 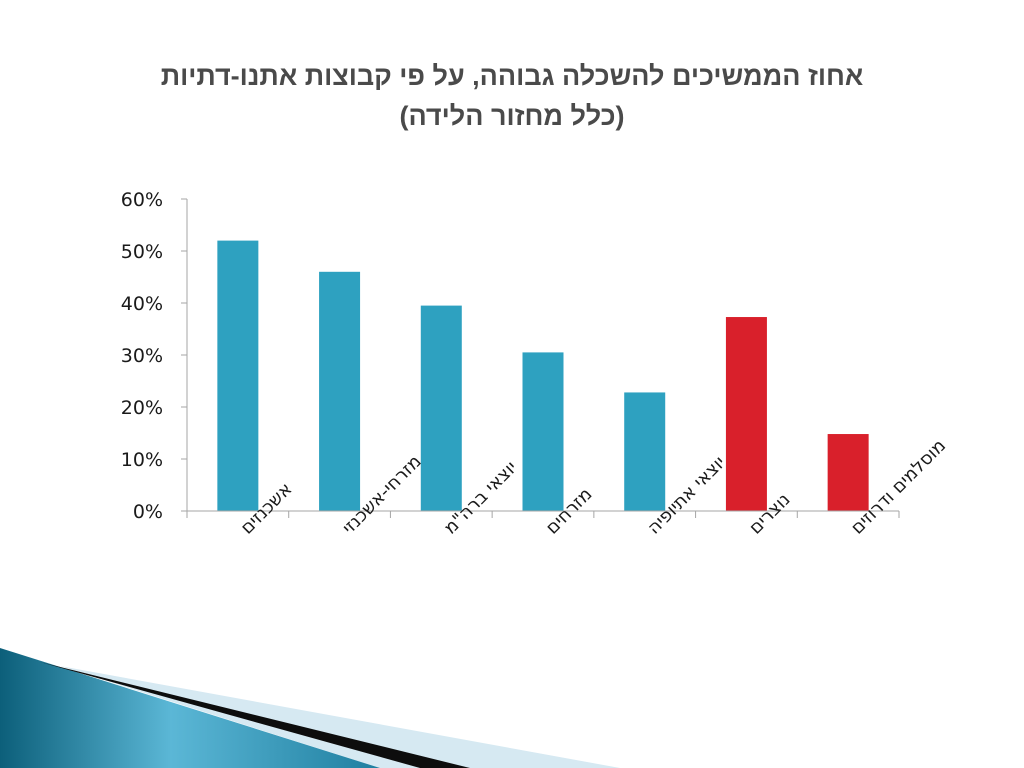 I want to click on y-tick-label: 10%, so click(x=142, y=460).